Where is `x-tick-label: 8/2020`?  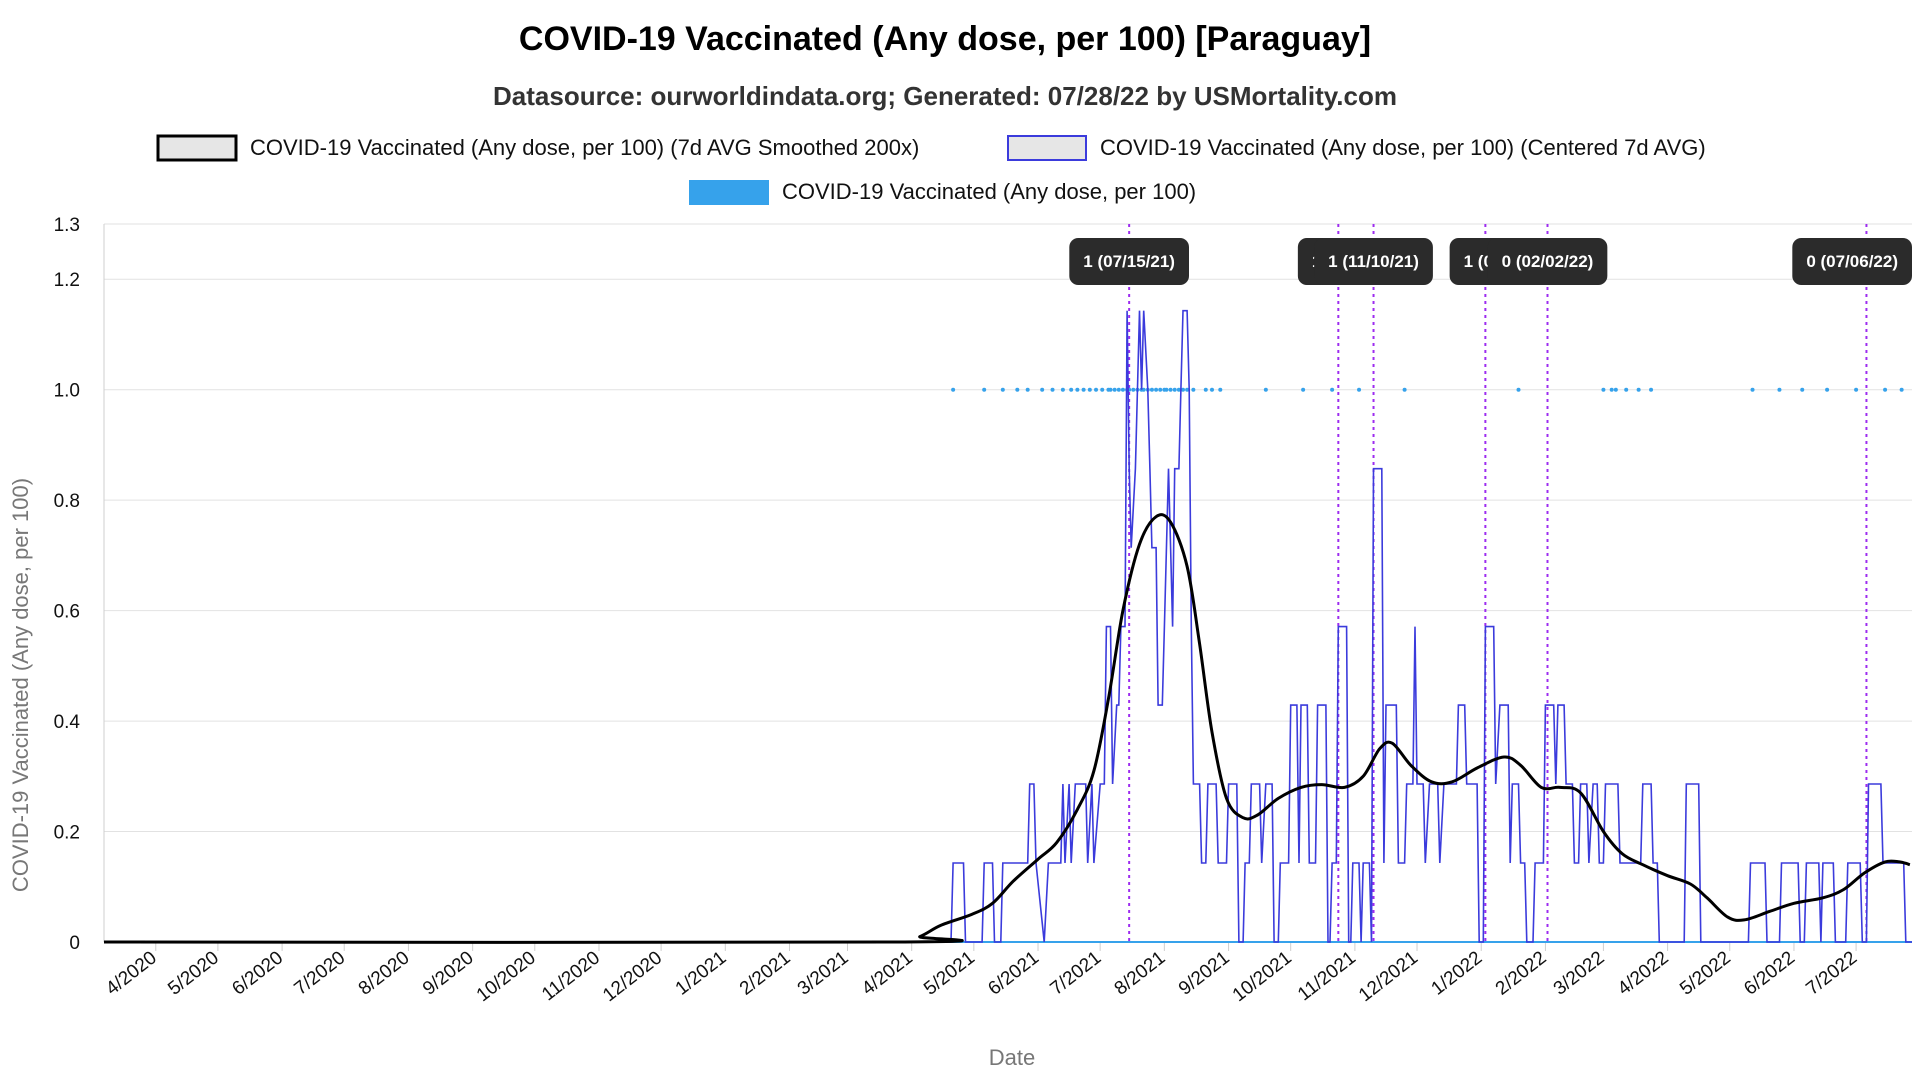 x-tick-label: 8/2020 is located at coordinates (384, 973).